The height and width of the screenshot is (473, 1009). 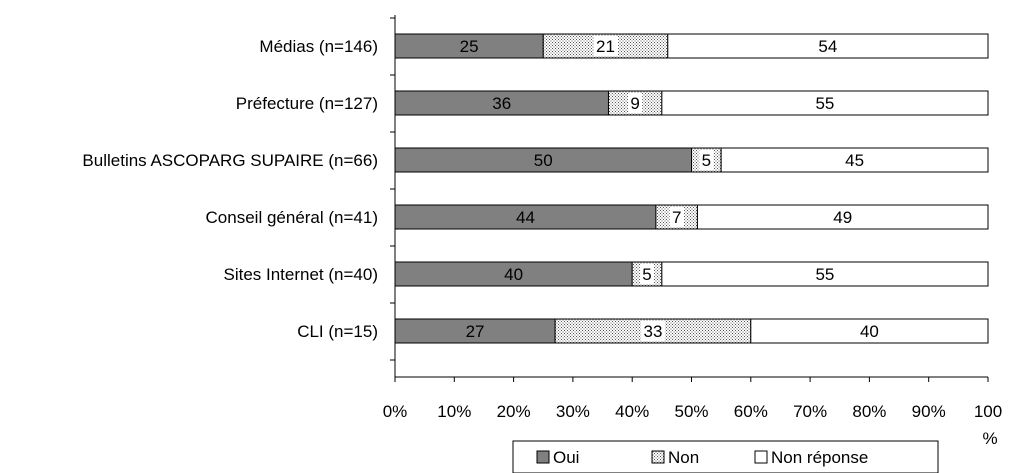 I want to click on x-tick-label: 80%, so click(x=869, y=411).